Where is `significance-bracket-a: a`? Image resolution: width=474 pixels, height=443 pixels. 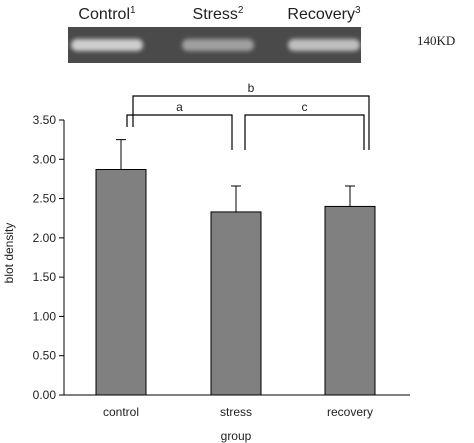 significance-bracket-a: a is located at coordinates (179, 125).